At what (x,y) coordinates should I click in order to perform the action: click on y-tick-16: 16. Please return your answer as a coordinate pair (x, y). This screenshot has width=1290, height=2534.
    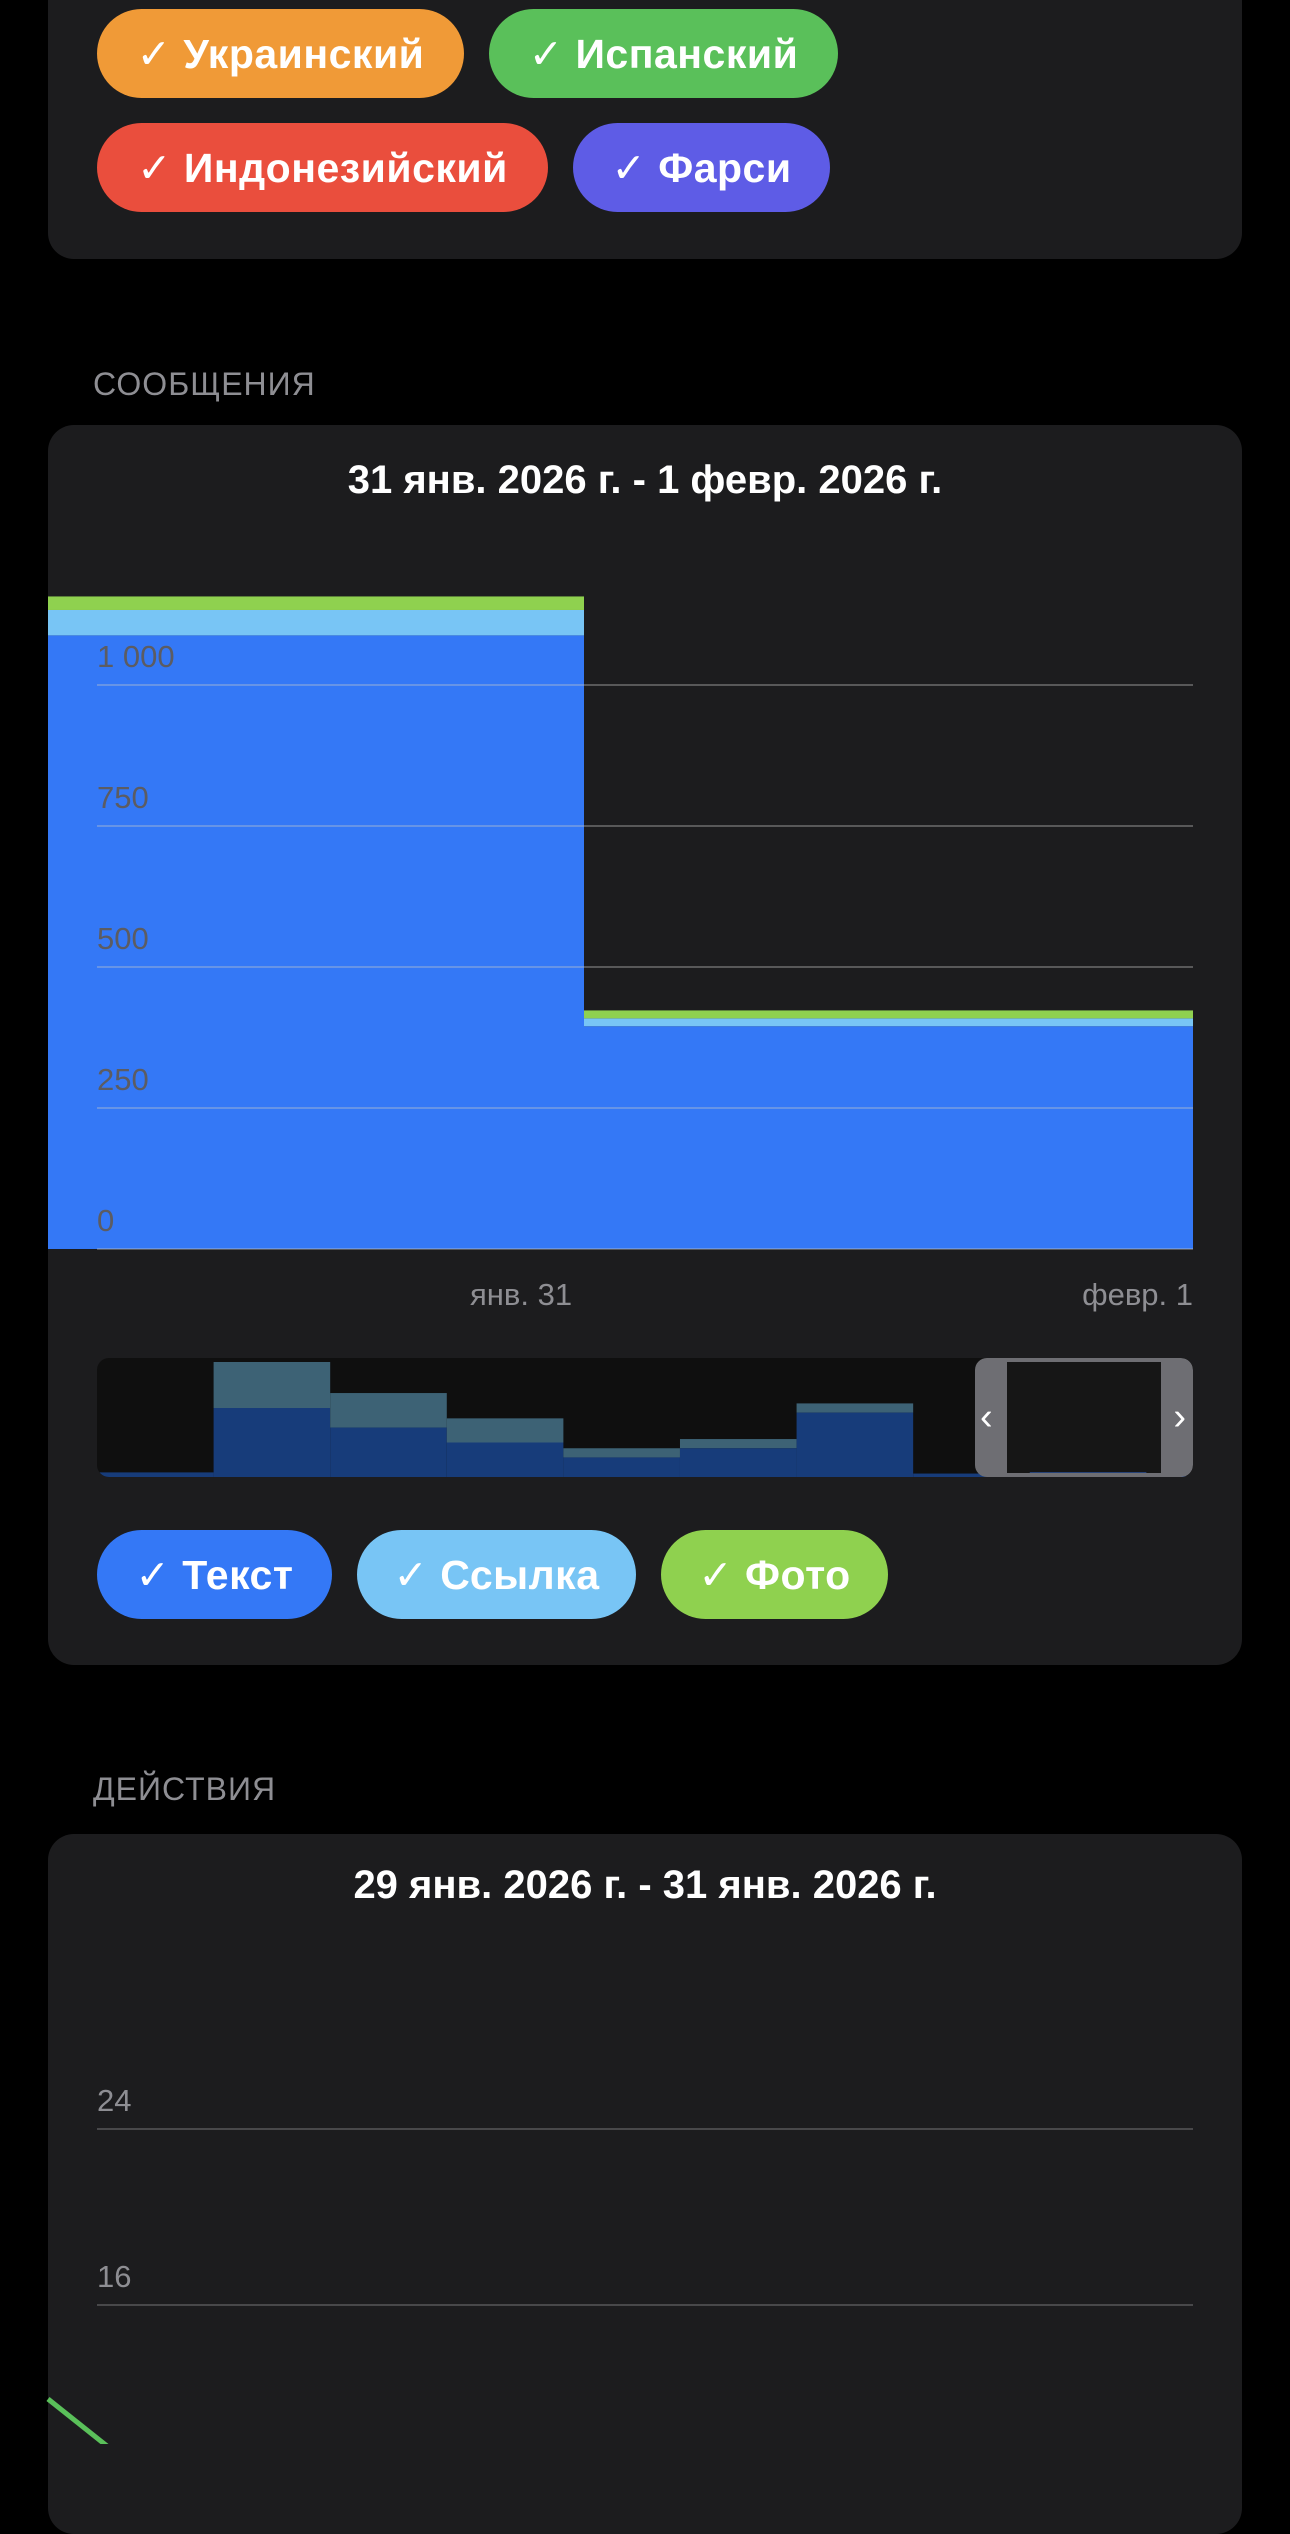
    Looking at the image, I should click on (114, 2276).